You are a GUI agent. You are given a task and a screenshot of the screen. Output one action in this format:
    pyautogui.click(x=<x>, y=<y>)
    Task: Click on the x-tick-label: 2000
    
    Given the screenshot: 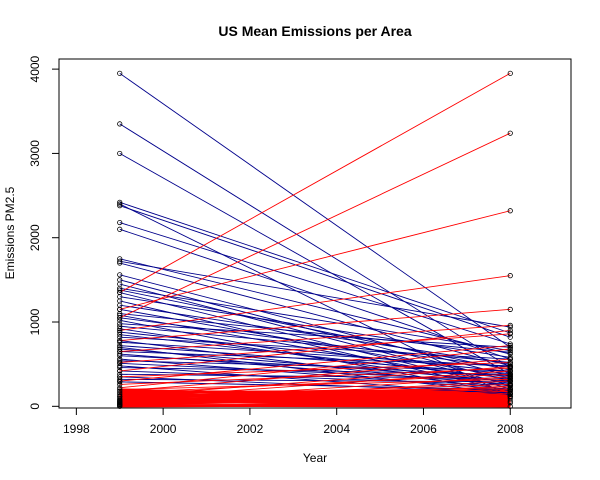 What is the action you would take?
    pyautogui.click(x=163, y=429)
    